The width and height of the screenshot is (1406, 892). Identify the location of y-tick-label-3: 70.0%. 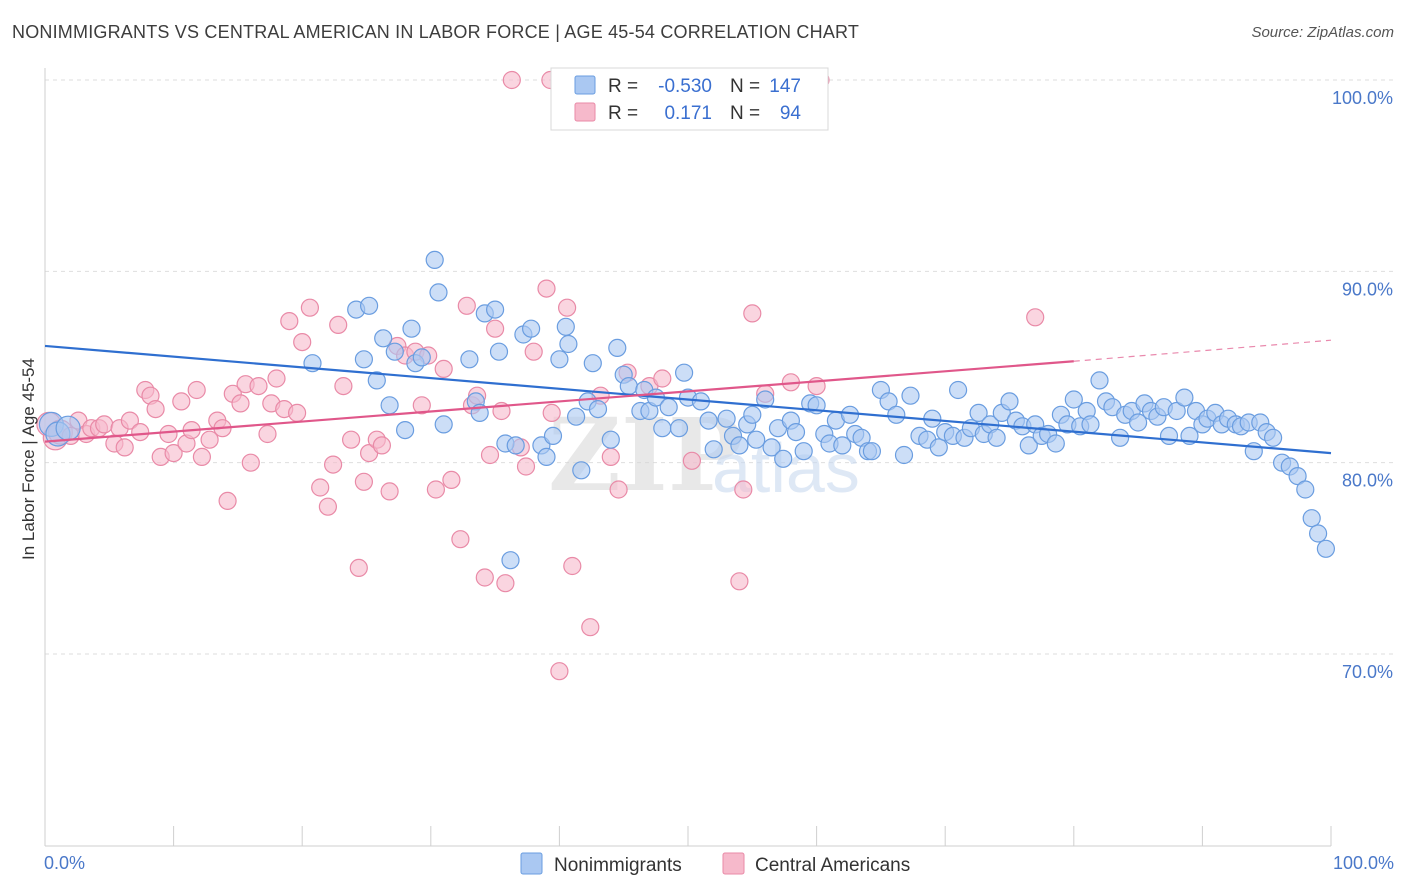
(1367, 672).